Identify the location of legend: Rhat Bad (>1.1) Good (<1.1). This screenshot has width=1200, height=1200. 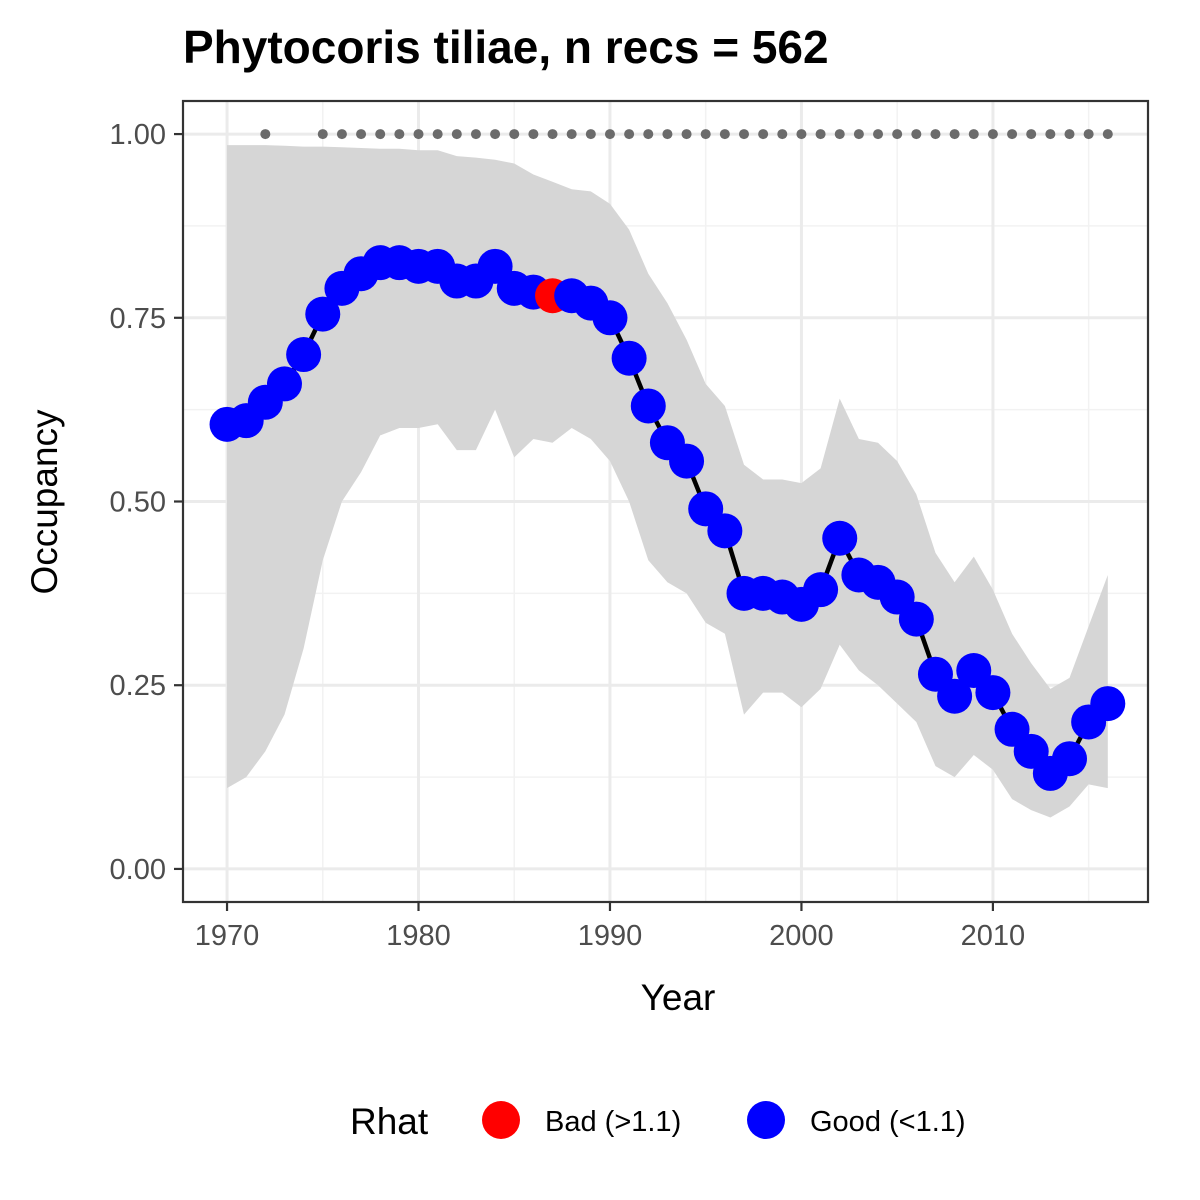
(658, 1121).